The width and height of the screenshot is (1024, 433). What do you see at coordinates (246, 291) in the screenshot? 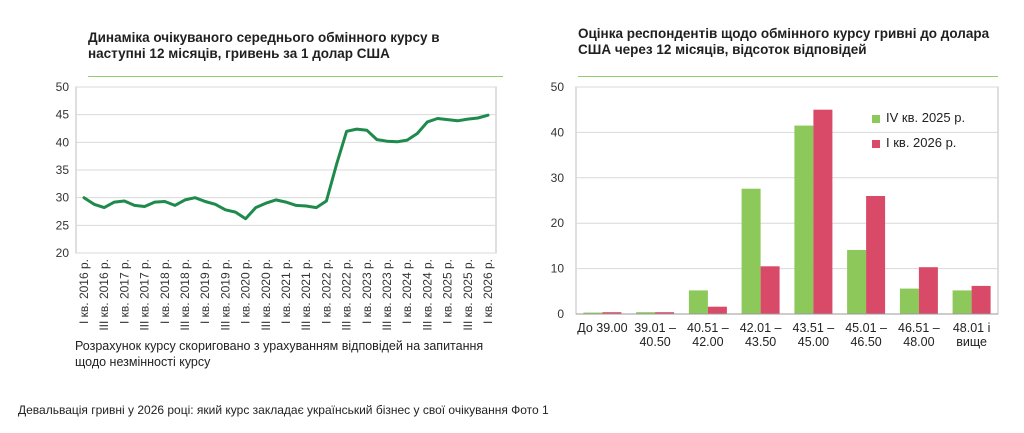
I see `left-x-tick-label: I кв. 2020 р.` at bounding box center [246, 291].